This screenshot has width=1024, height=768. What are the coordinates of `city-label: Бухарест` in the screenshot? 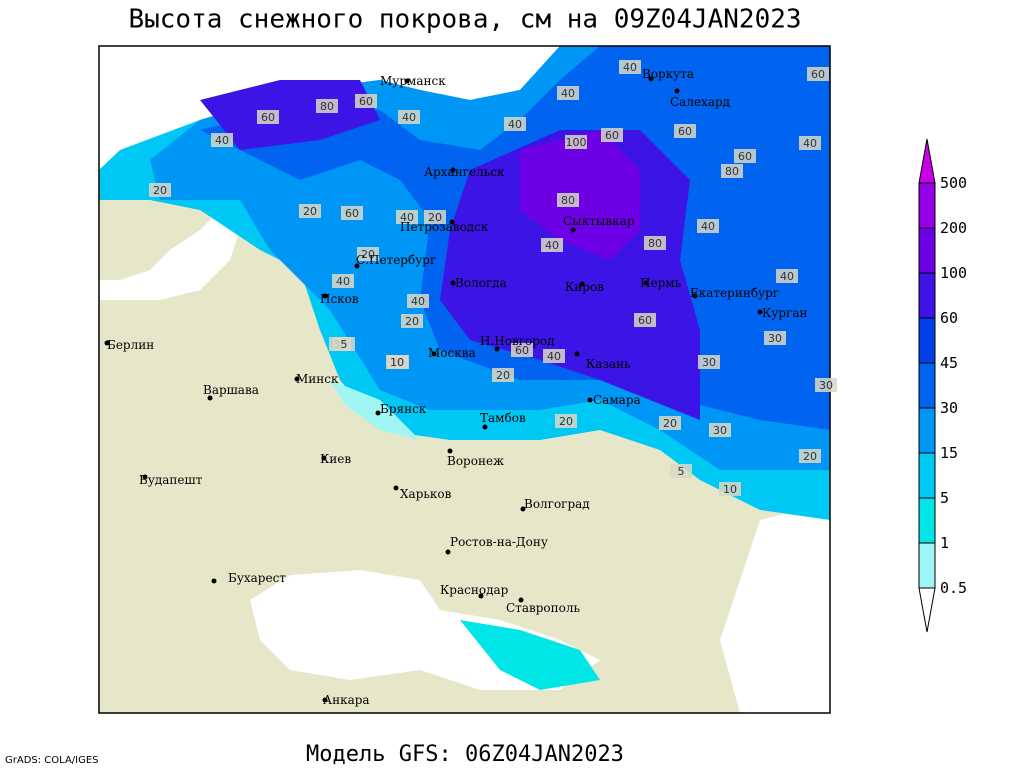 It's located at (257, 578).